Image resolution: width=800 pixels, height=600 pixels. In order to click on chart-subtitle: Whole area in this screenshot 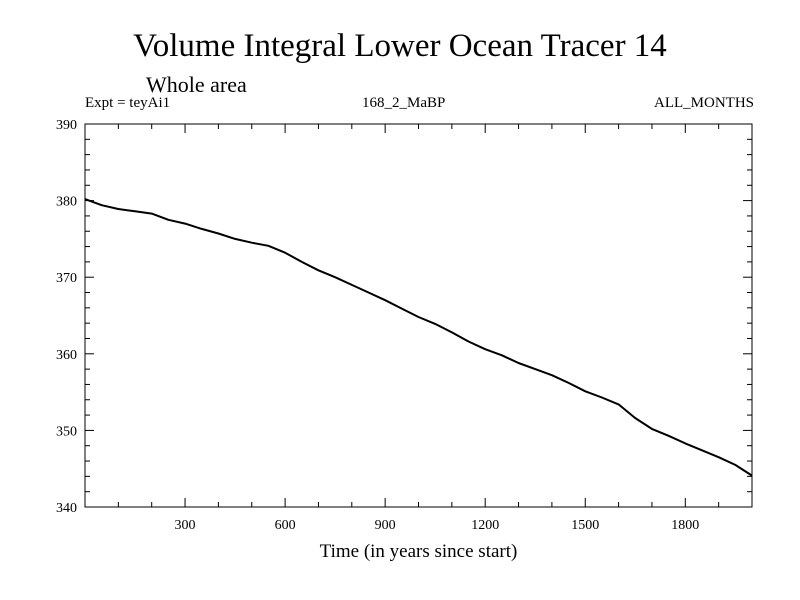, I will do `click(196, 84)`.